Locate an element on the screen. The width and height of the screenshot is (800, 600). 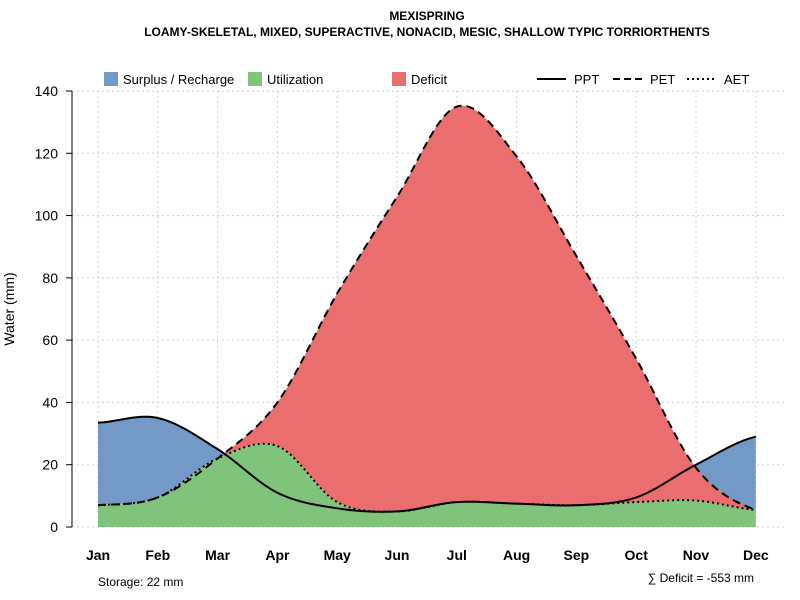
x-tick-label-nov: Nov is located at coordinates (696, 555).